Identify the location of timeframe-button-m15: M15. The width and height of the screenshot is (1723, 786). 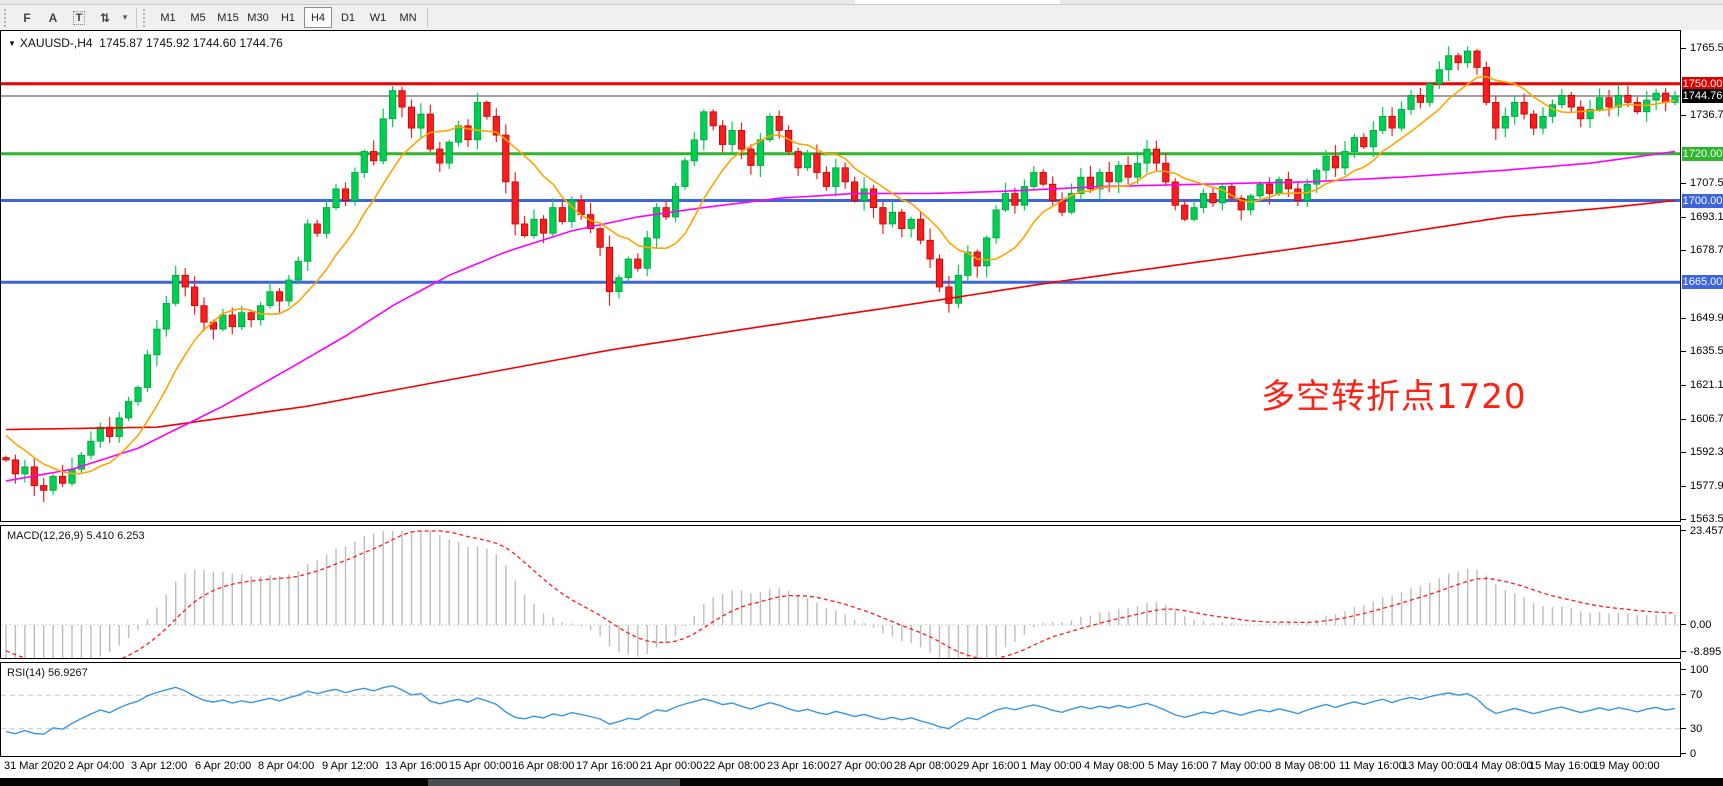
(228, 17).